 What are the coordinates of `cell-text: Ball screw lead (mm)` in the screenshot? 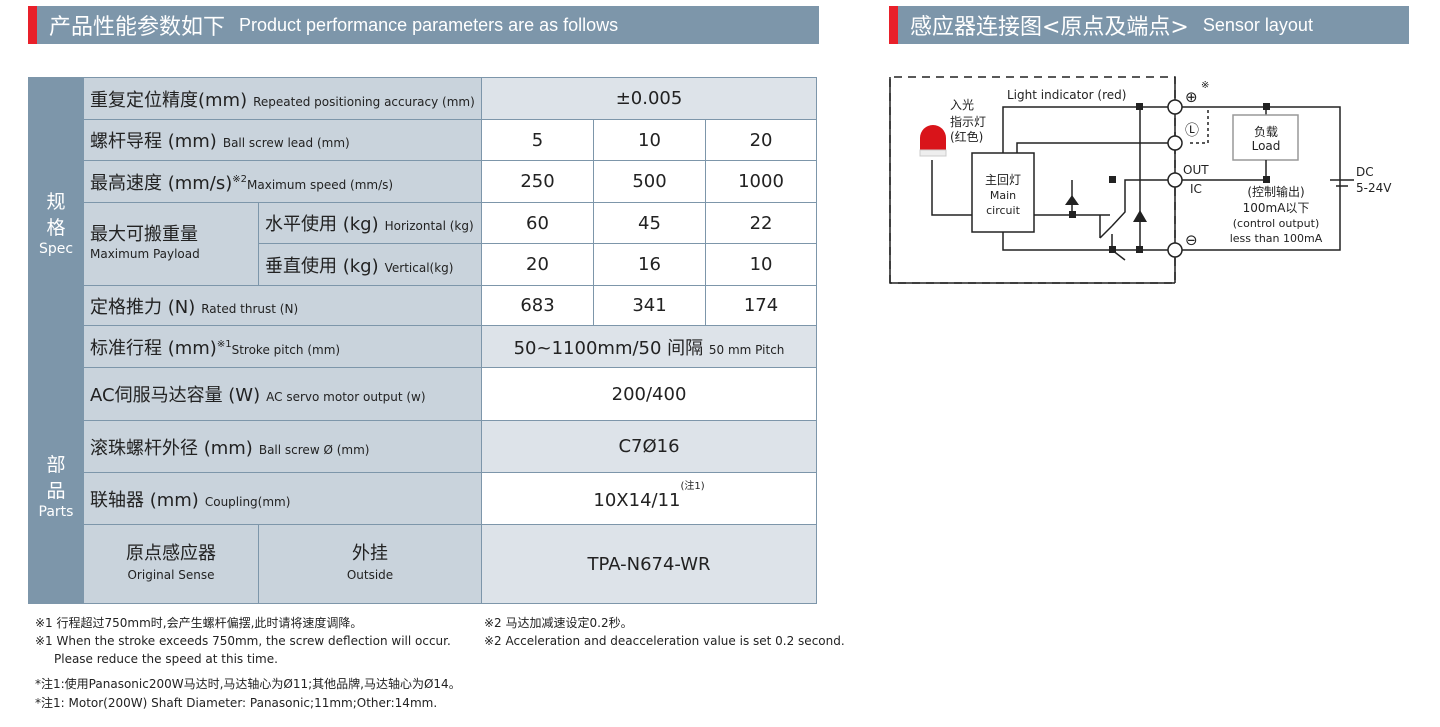 It's located at (286, 143).